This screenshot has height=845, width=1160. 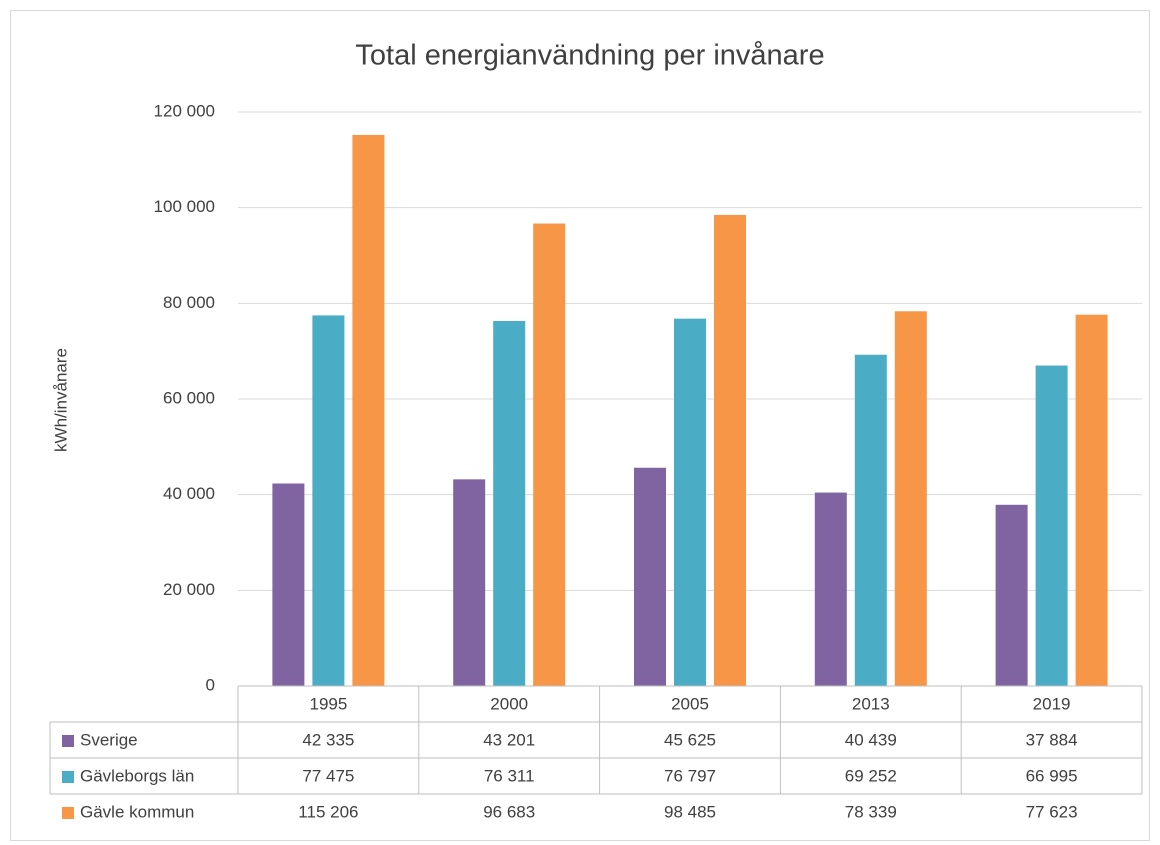 I want to click on x-tick-label: 1995, so click(x=328, y=703).